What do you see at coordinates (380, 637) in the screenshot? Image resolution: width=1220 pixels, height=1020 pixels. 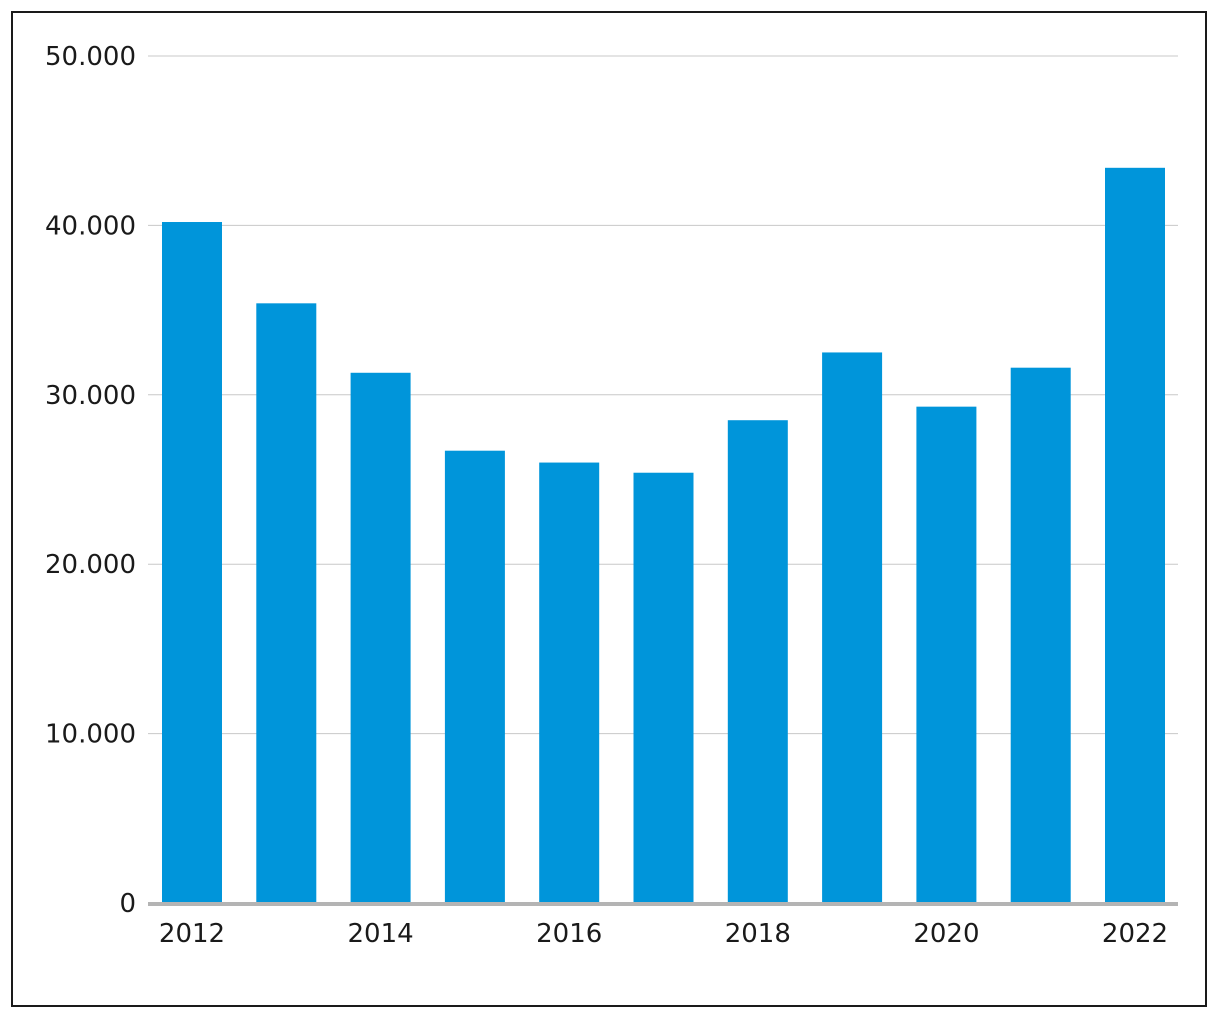 I see `bar-2014` at bounding box center [380, 637].